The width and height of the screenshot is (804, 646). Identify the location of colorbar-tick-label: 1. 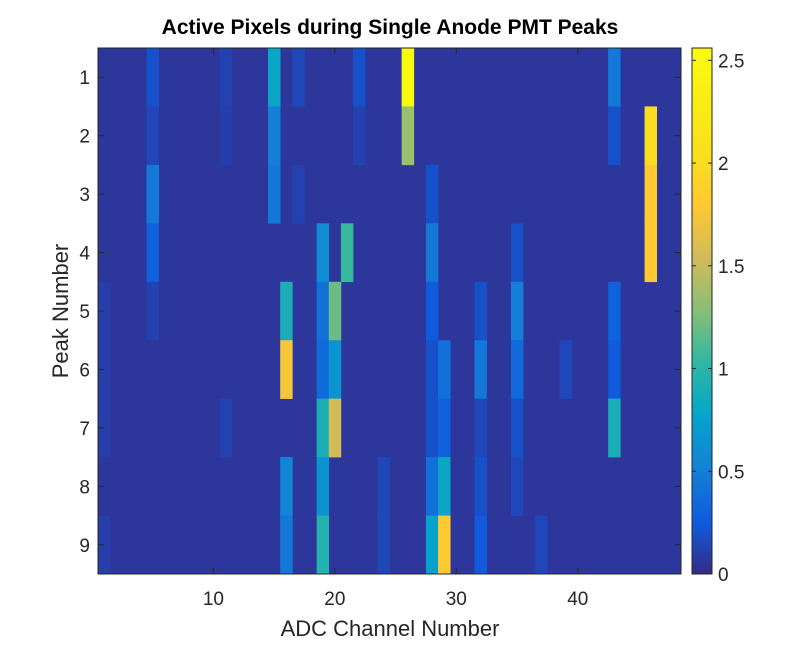
(723, 370).